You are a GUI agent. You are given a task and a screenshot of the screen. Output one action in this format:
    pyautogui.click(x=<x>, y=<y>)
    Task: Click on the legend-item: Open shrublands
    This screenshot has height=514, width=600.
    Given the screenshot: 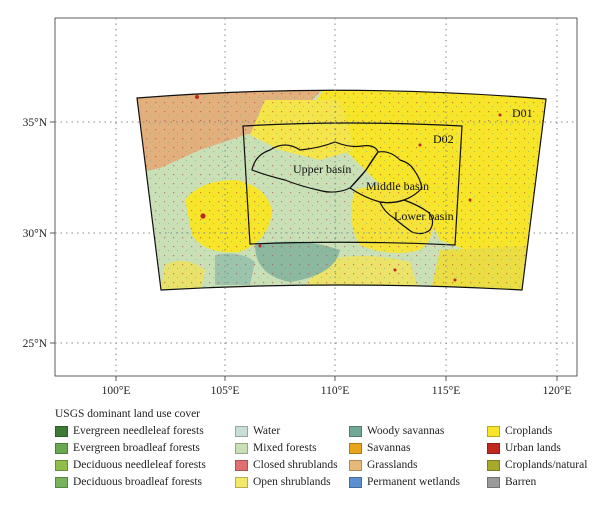 What is the action you would take?
    pyautogui.click(x=292, y=482)
    